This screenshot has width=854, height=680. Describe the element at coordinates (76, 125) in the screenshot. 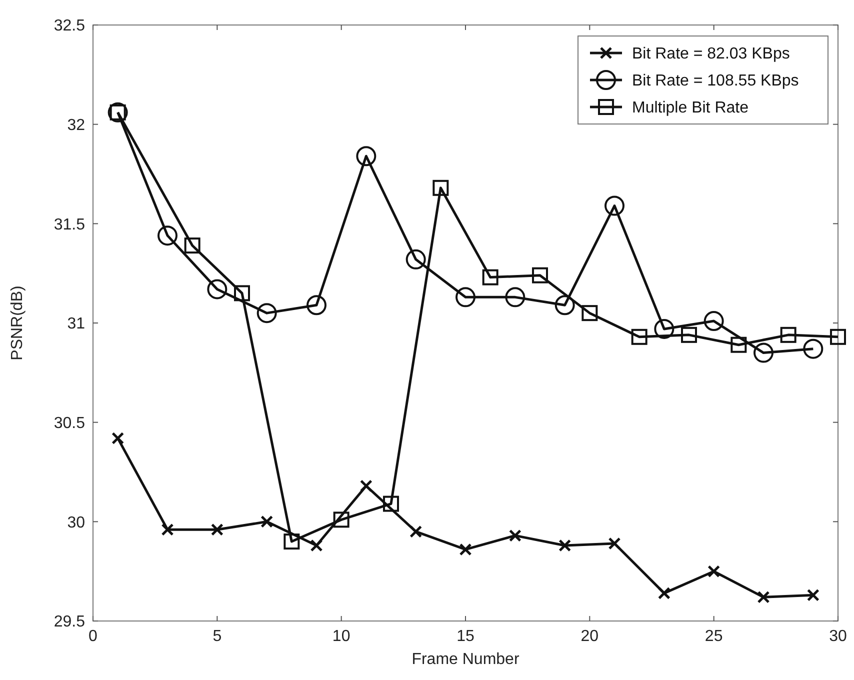

I see `y-tick-label: 32` at that location.